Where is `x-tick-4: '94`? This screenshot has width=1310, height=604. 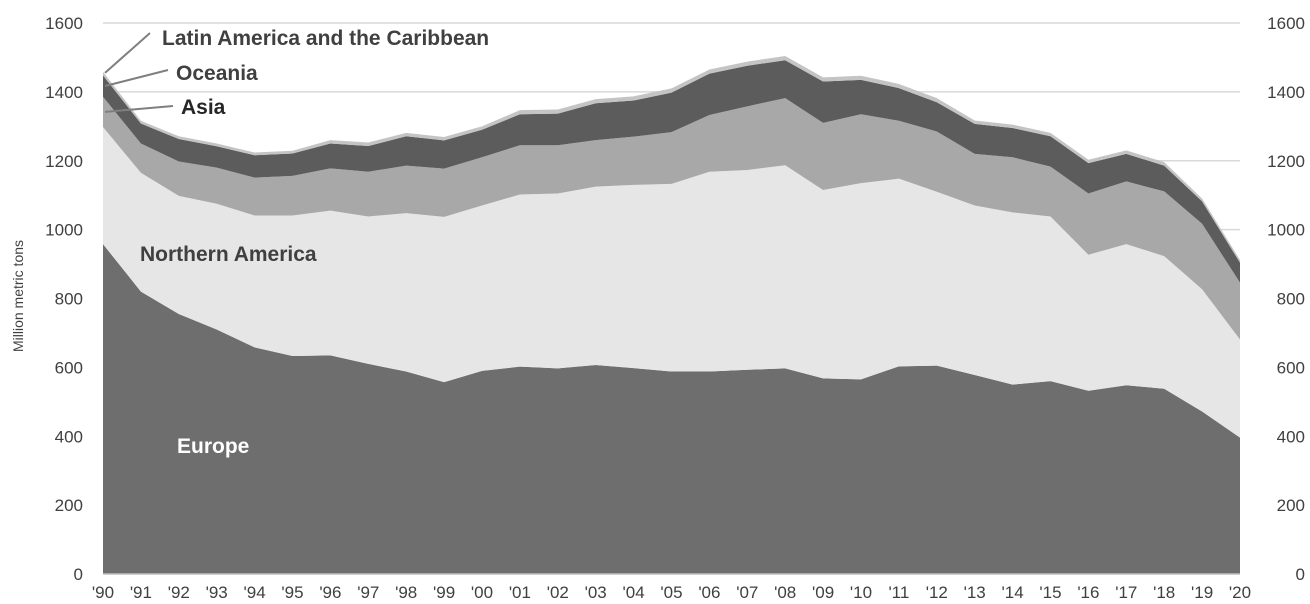
x-tick-4: '94 is located at coordinates (255, 592).